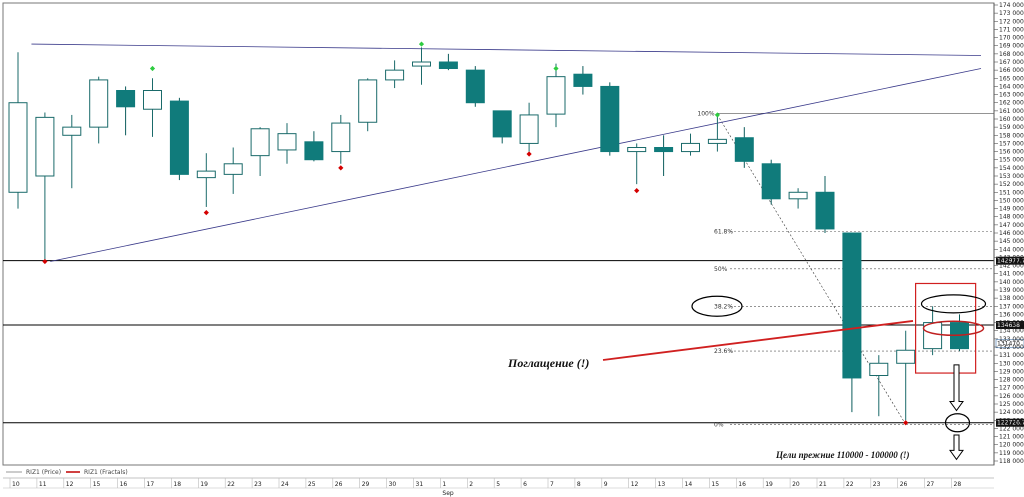  I want to click on x-tick-label: 27, so click(931, 484).